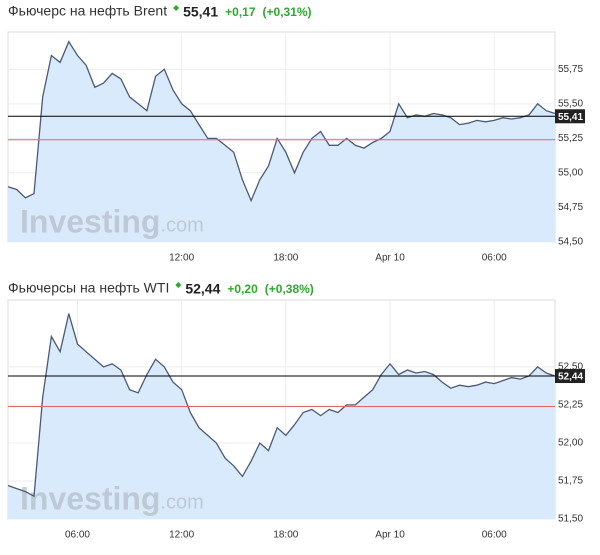 Image resolution: width=600 pixels, height=555 pixels. Describe the element at coordinates (87, 11) in the screenshot. I see `chart-title: Фьючерс на нефть Brent` at that location.